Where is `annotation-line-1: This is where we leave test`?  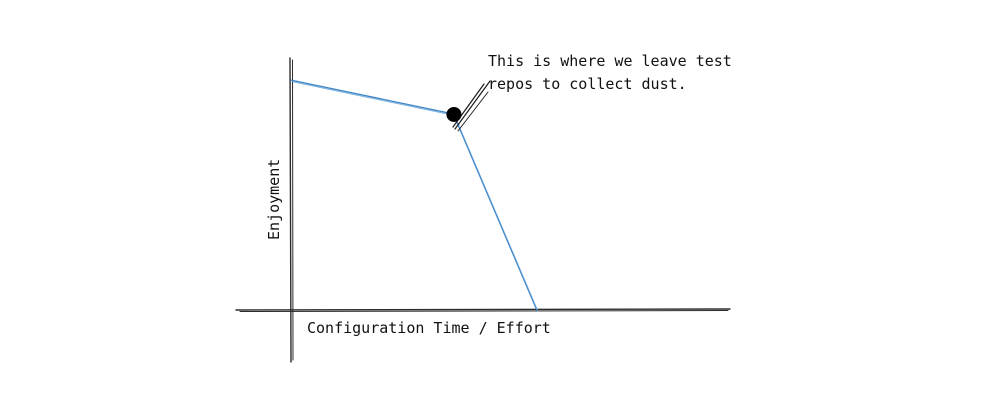
annotation-line-1: This is where we leave test is located at coordinates (610, 61).